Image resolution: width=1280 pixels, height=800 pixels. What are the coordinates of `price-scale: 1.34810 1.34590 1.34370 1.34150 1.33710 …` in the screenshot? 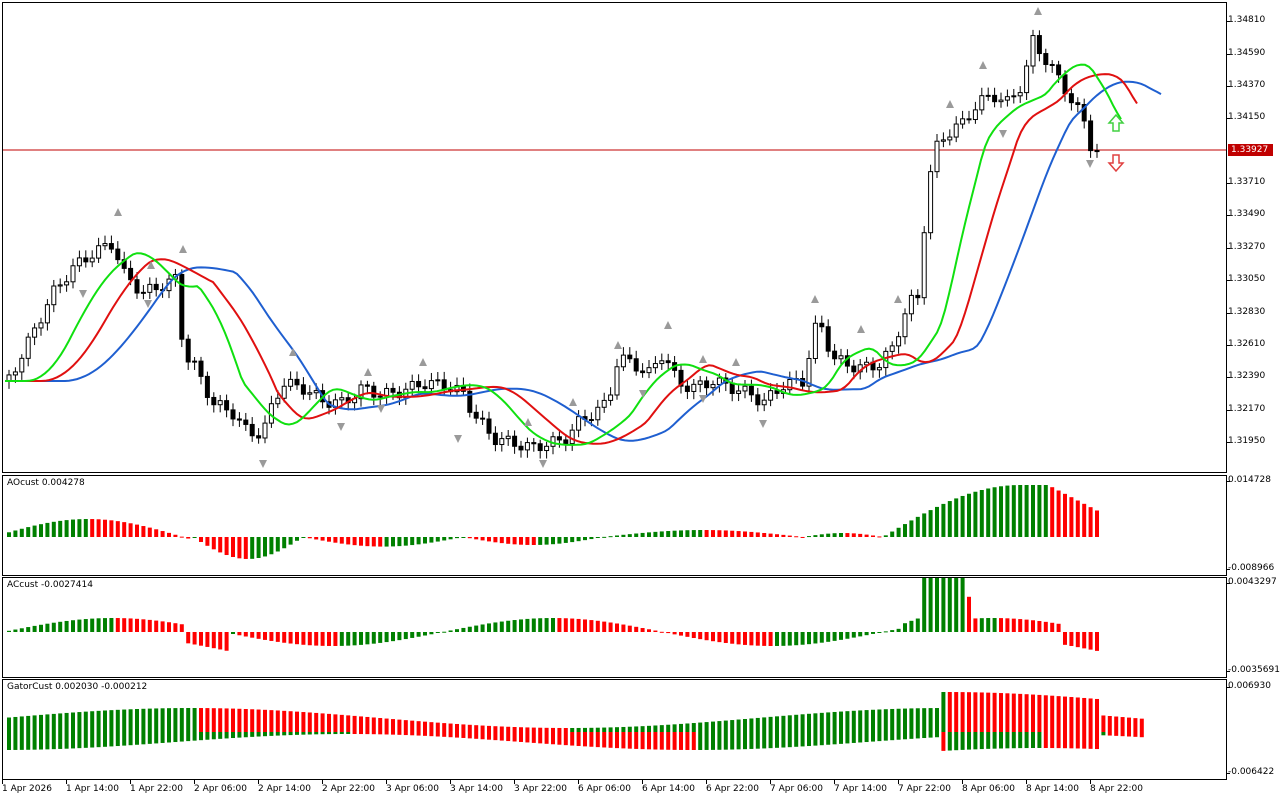 It's located at (1252, 237).